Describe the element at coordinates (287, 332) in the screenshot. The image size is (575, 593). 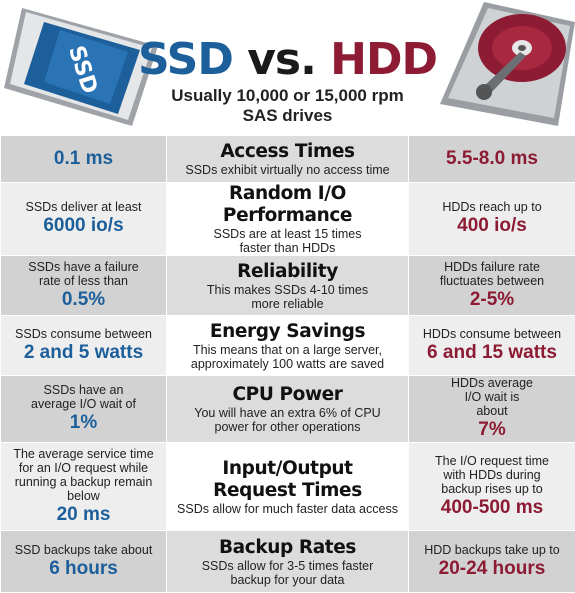
I see `category-title: Energy Savings` at that location.